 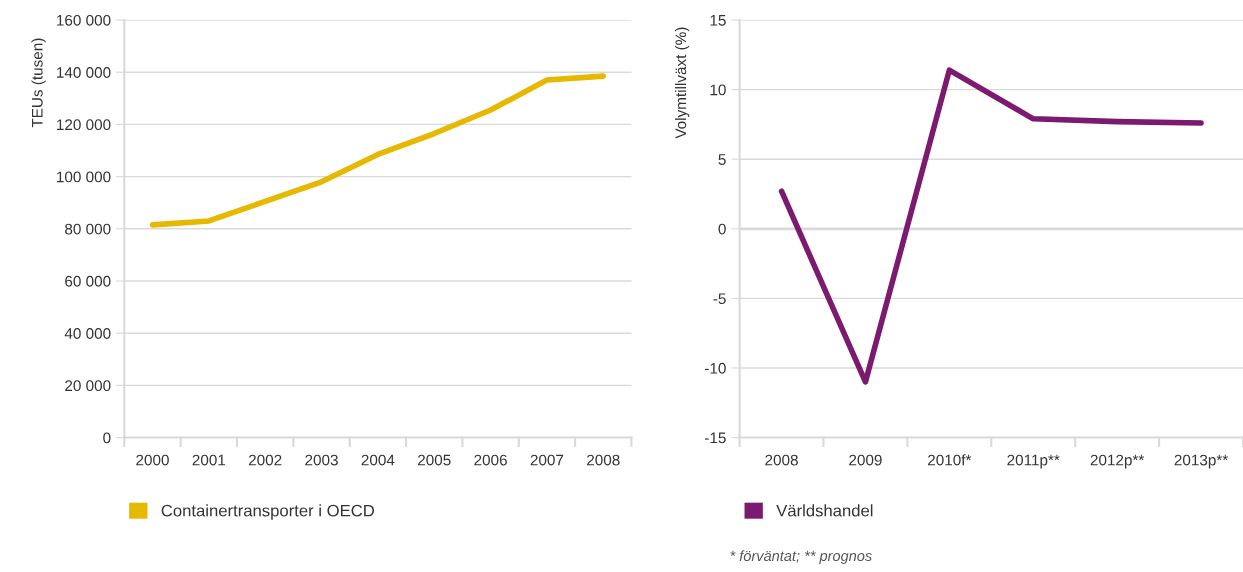 I want to click on x-tick-label: 2011p**, so click(x=1033, y=461).